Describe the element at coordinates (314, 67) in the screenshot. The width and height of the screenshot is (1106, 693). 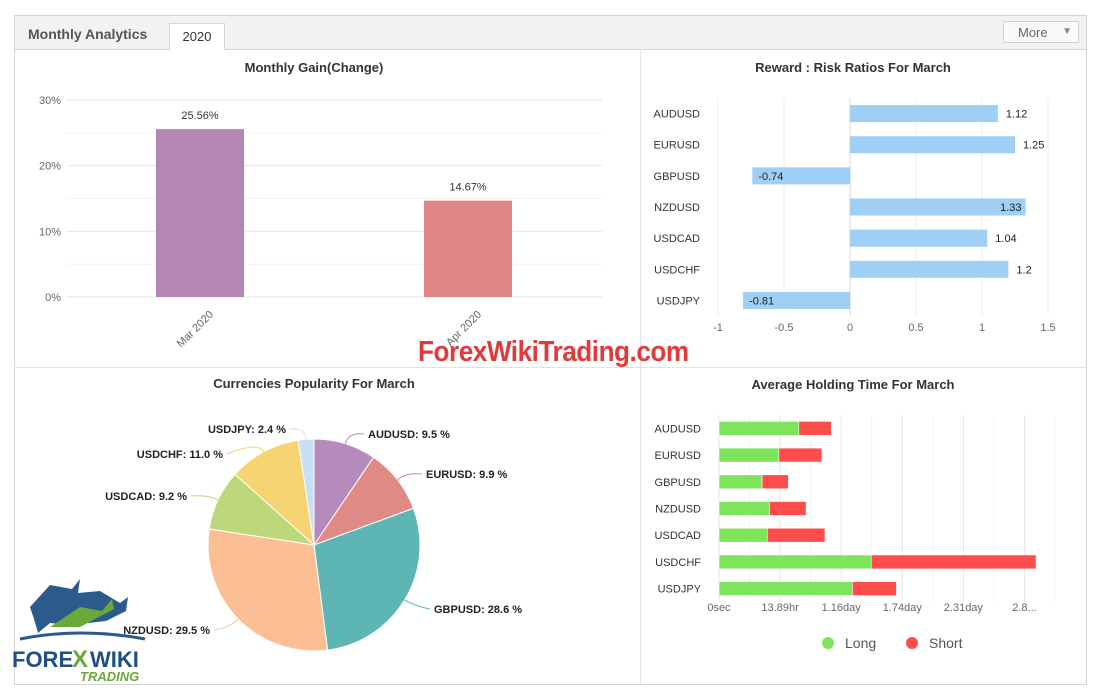
I see `chart-title: Monthly Gain(Change)` at that location.